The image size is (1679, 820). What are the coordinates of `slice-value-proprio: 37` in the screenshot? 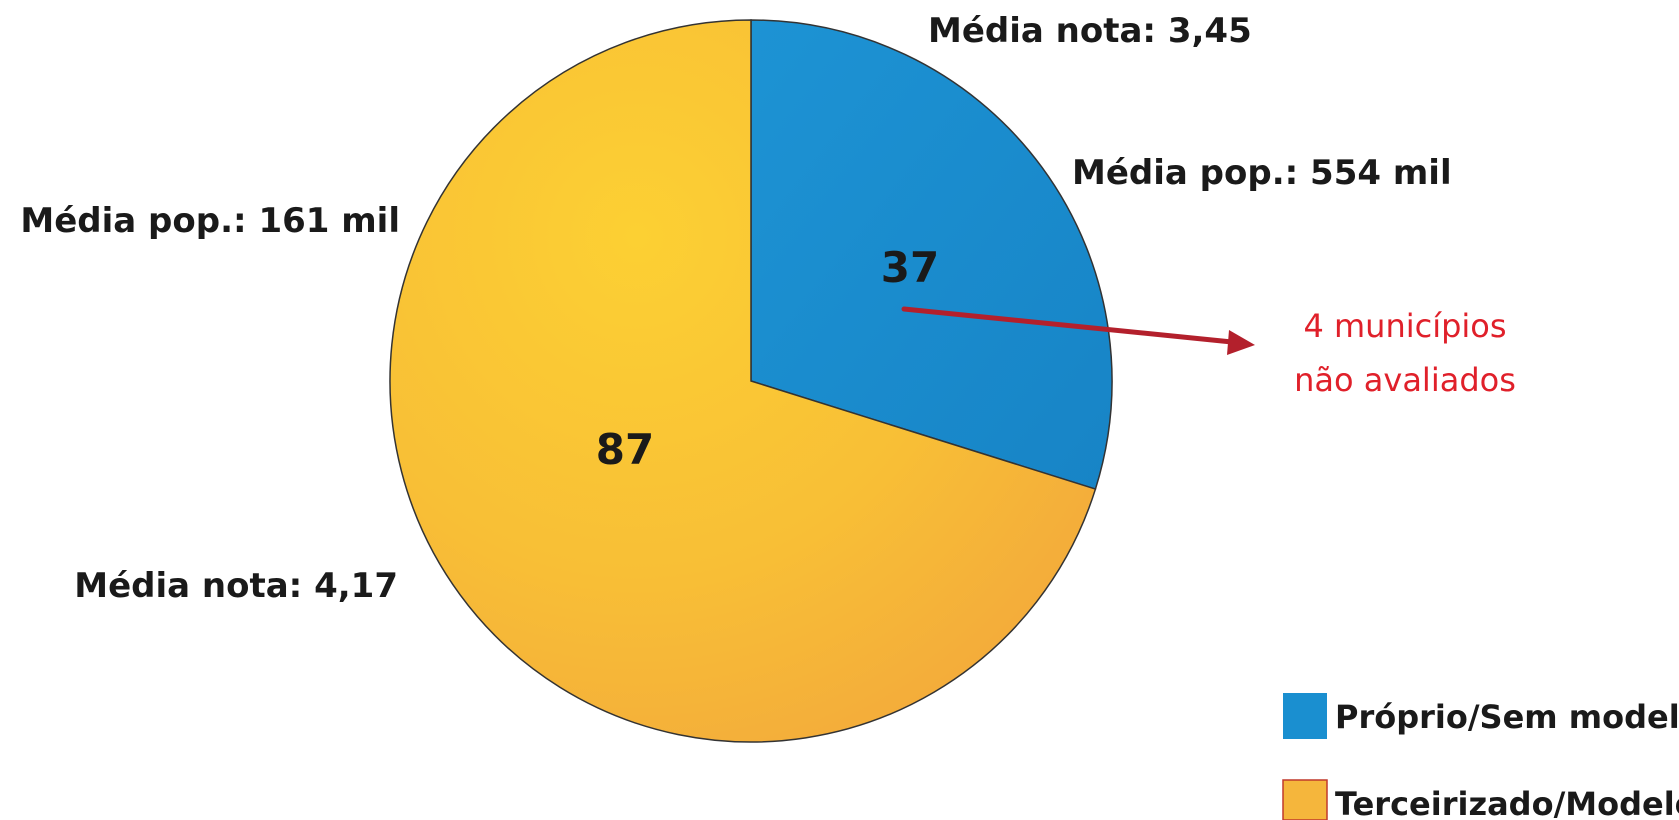 It's located at (910, 267).